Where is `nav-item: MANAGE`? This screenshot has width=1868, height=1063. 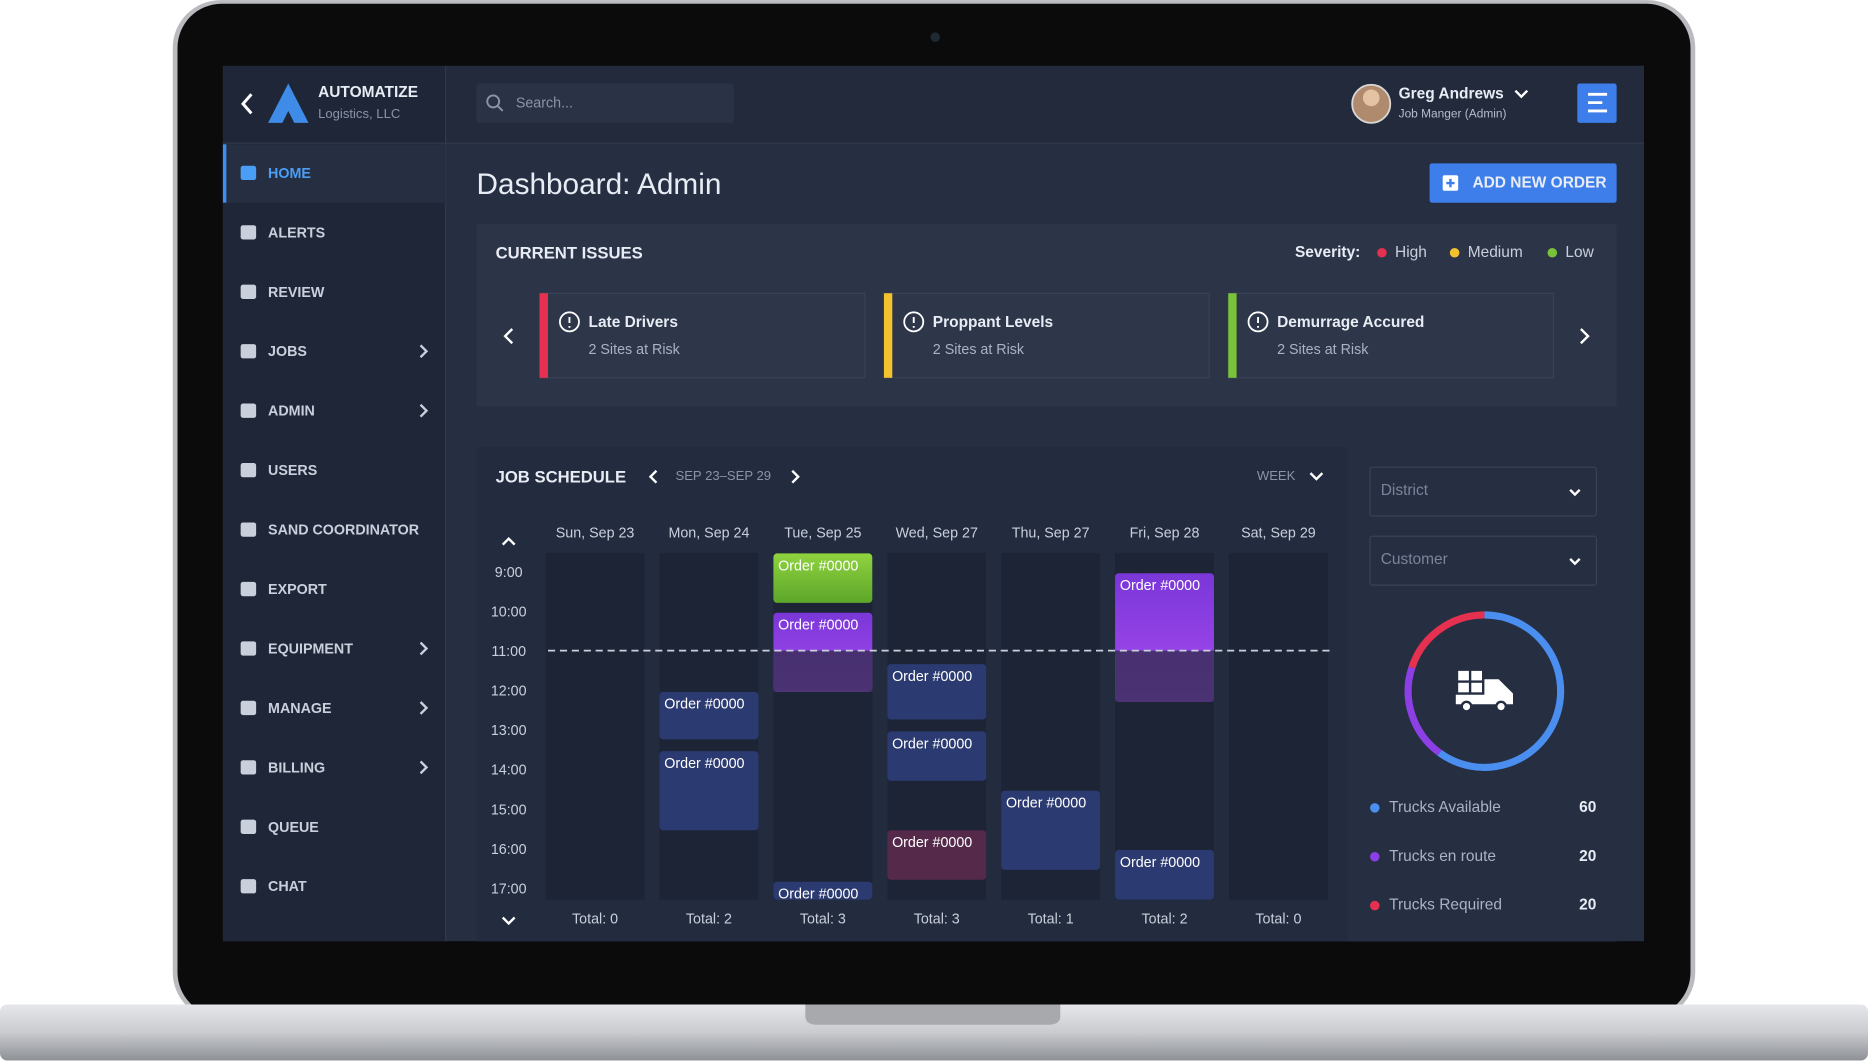
nav-item: MANAGE is located at coordinates (299, 709).